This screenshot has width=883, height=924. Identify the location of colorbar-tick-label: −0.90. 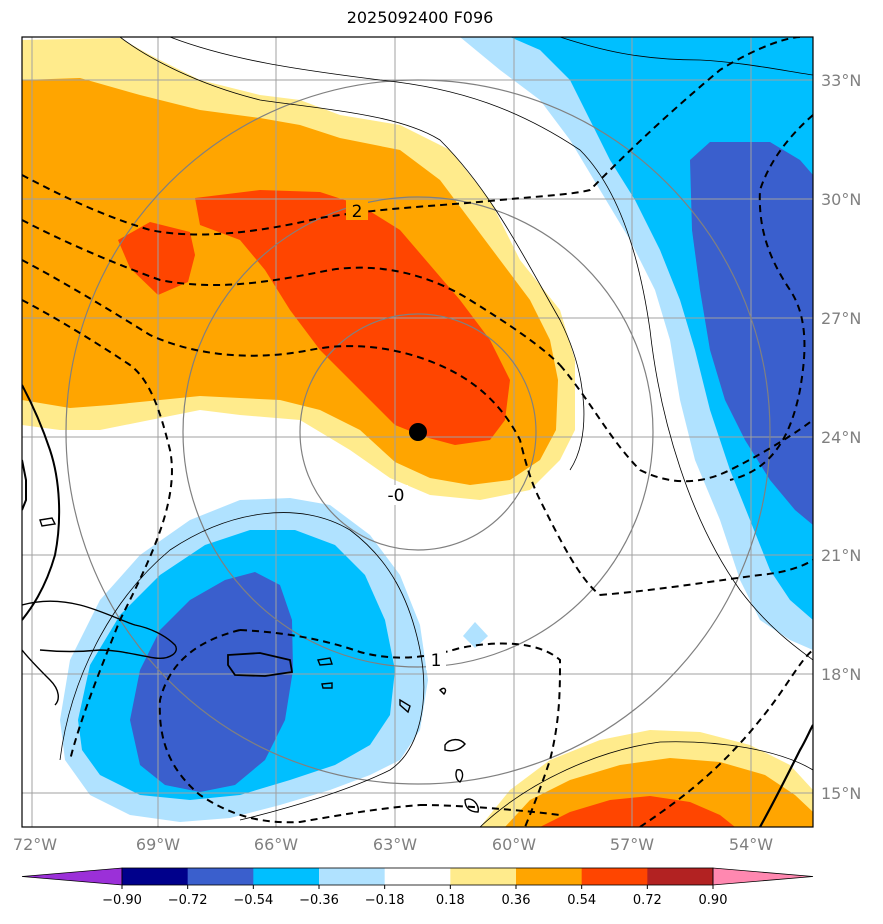
(122, 900).